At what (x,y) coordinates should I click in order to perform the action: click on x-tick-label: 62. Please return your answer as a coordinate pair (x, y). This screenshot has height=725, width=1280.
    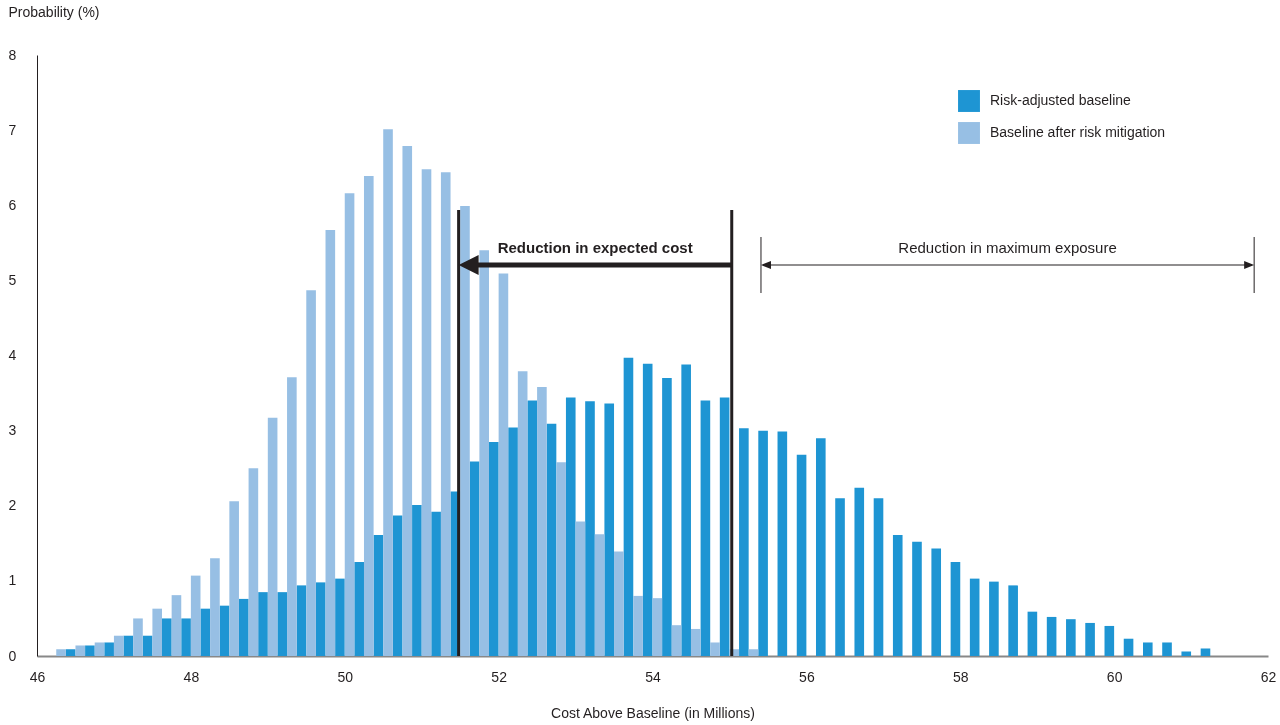
    Looking at the image, I should click on (1268, 676).